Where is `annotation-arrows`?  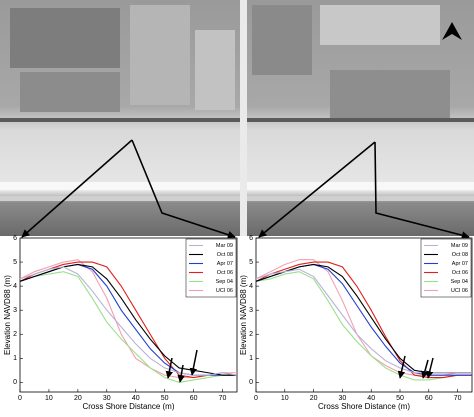
annotation-arrows is located at coordinates (299, 366).